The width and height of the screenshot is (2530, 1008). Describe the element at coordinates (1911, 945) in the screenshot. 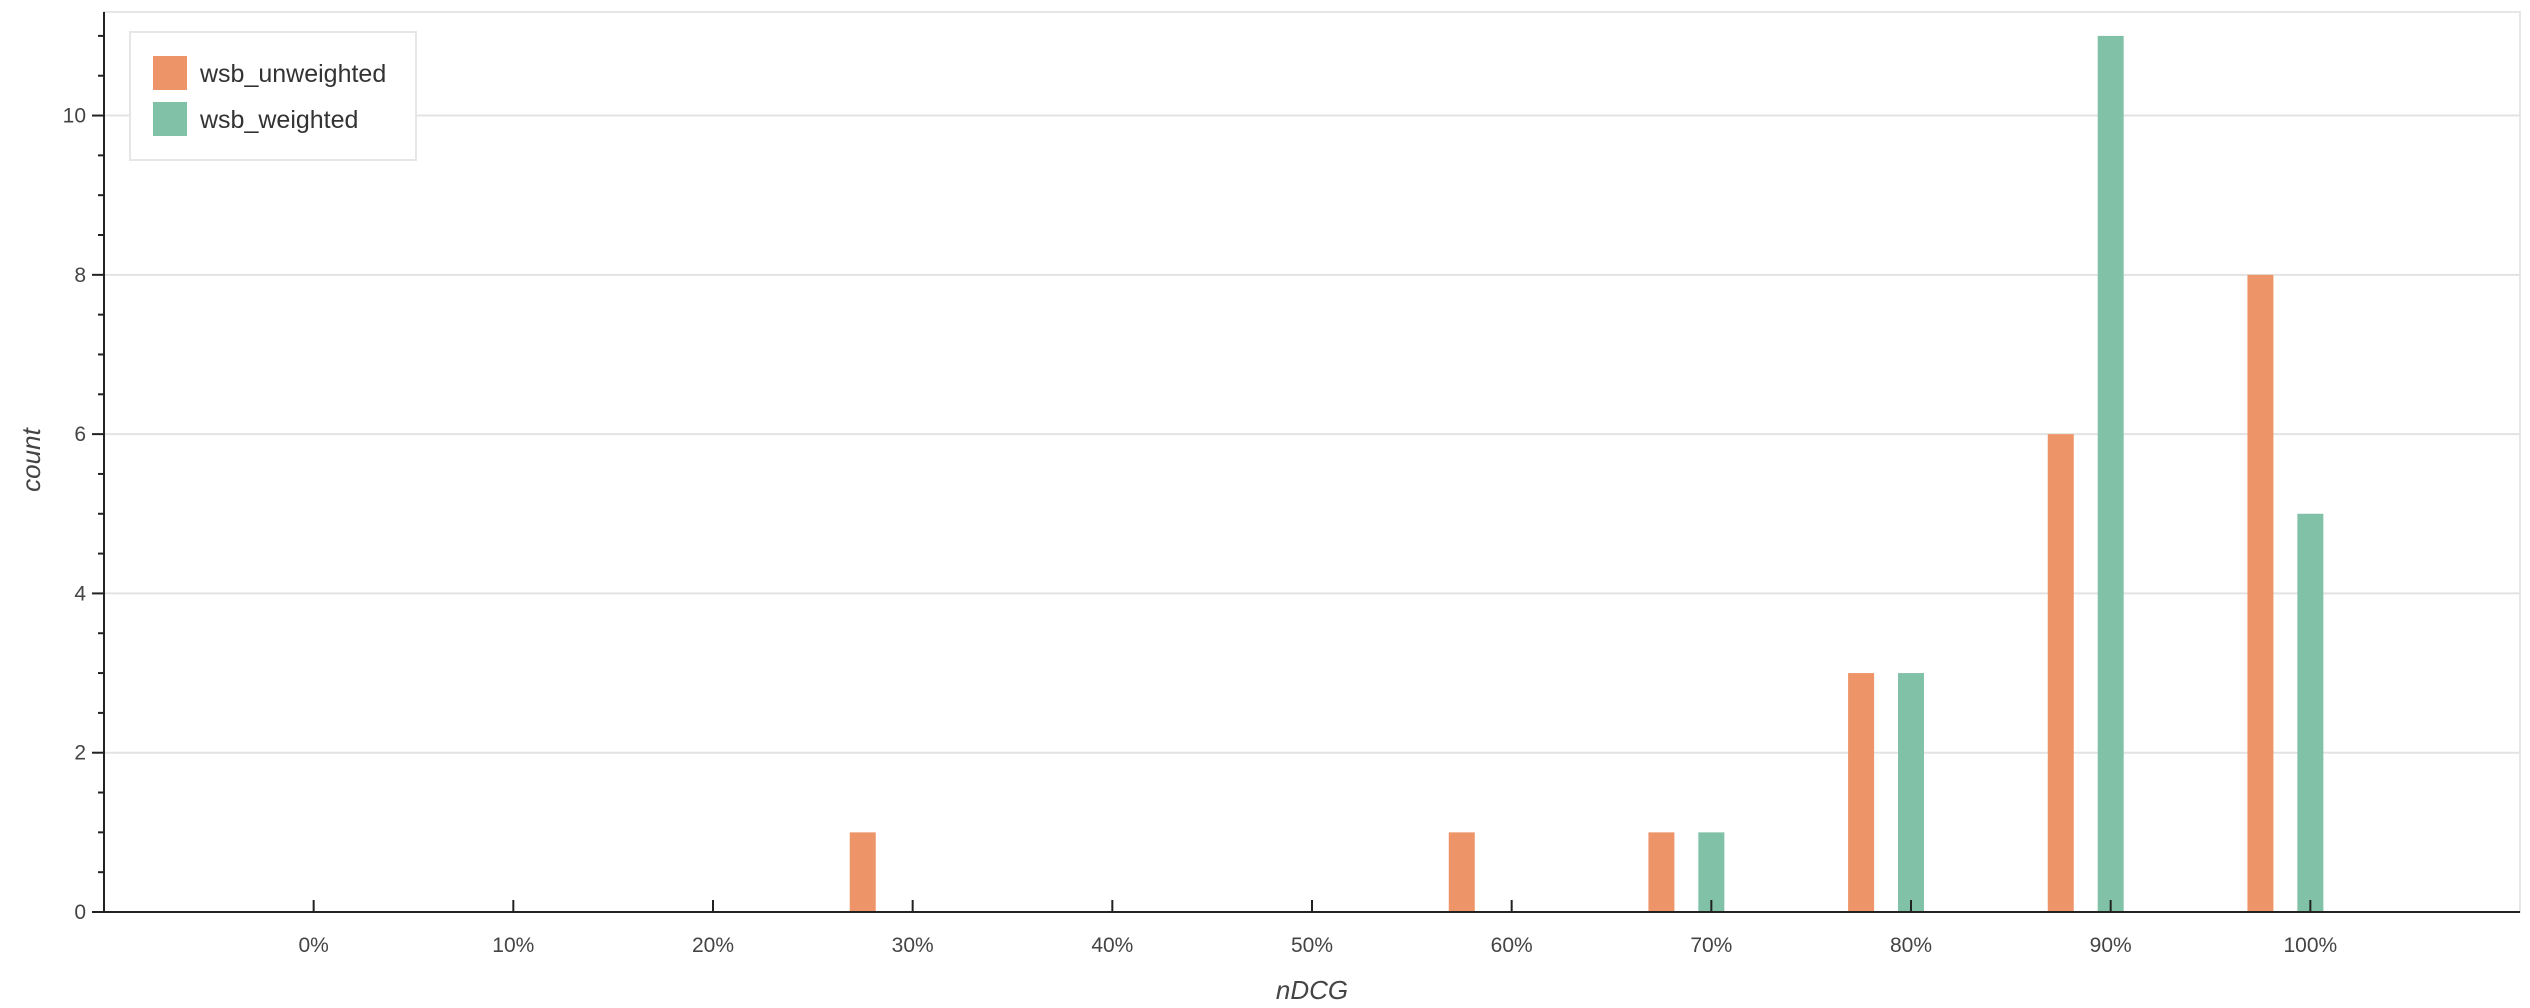

I see `x-tick-label: 80%` at that location.